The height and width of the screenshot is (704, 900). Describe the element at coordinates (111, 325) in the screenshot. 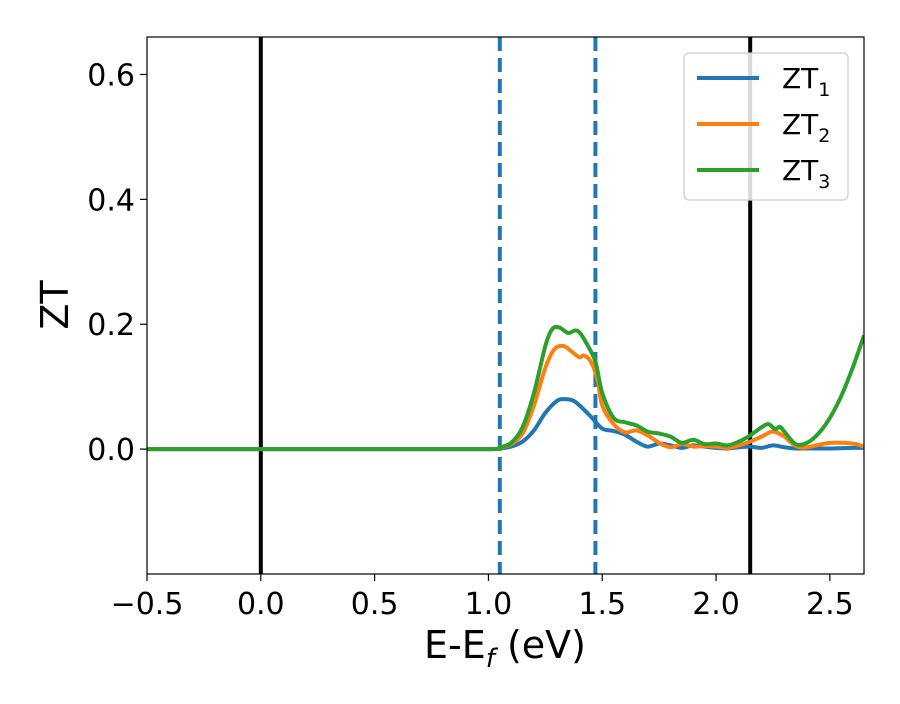

I see `y-tick-label-1: 0.2` at that location.